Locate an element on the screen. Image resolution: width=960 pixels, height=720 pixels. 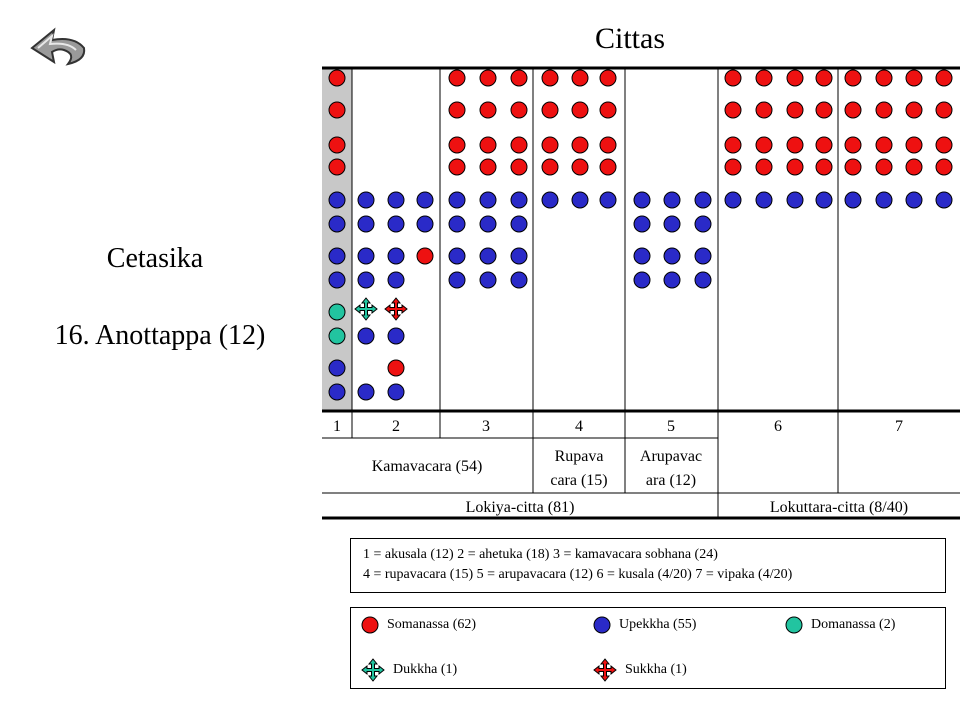
legend-item-somanassa: Somanassa (62) is located at coordinates (418, 625).